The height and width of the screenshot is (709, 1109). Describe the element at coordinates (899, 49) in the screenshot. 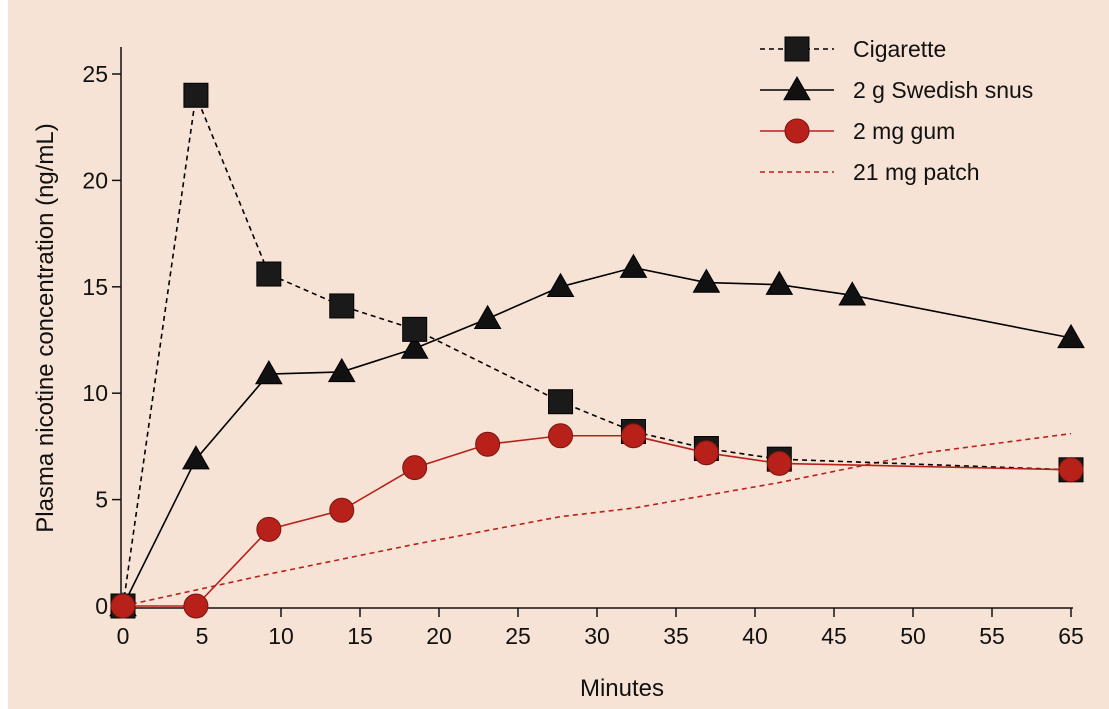

I see `legend-label-cigarette: Cigarette` at that location.